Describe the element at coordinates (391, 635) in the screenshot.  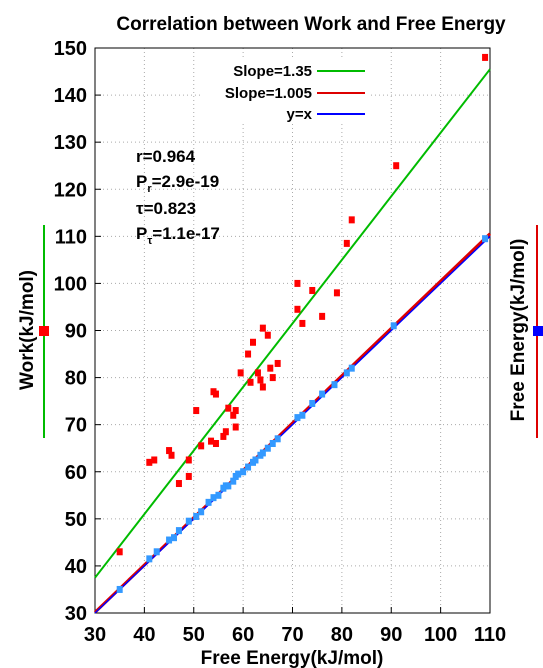
I see `x-tick-label: 90` at that location.